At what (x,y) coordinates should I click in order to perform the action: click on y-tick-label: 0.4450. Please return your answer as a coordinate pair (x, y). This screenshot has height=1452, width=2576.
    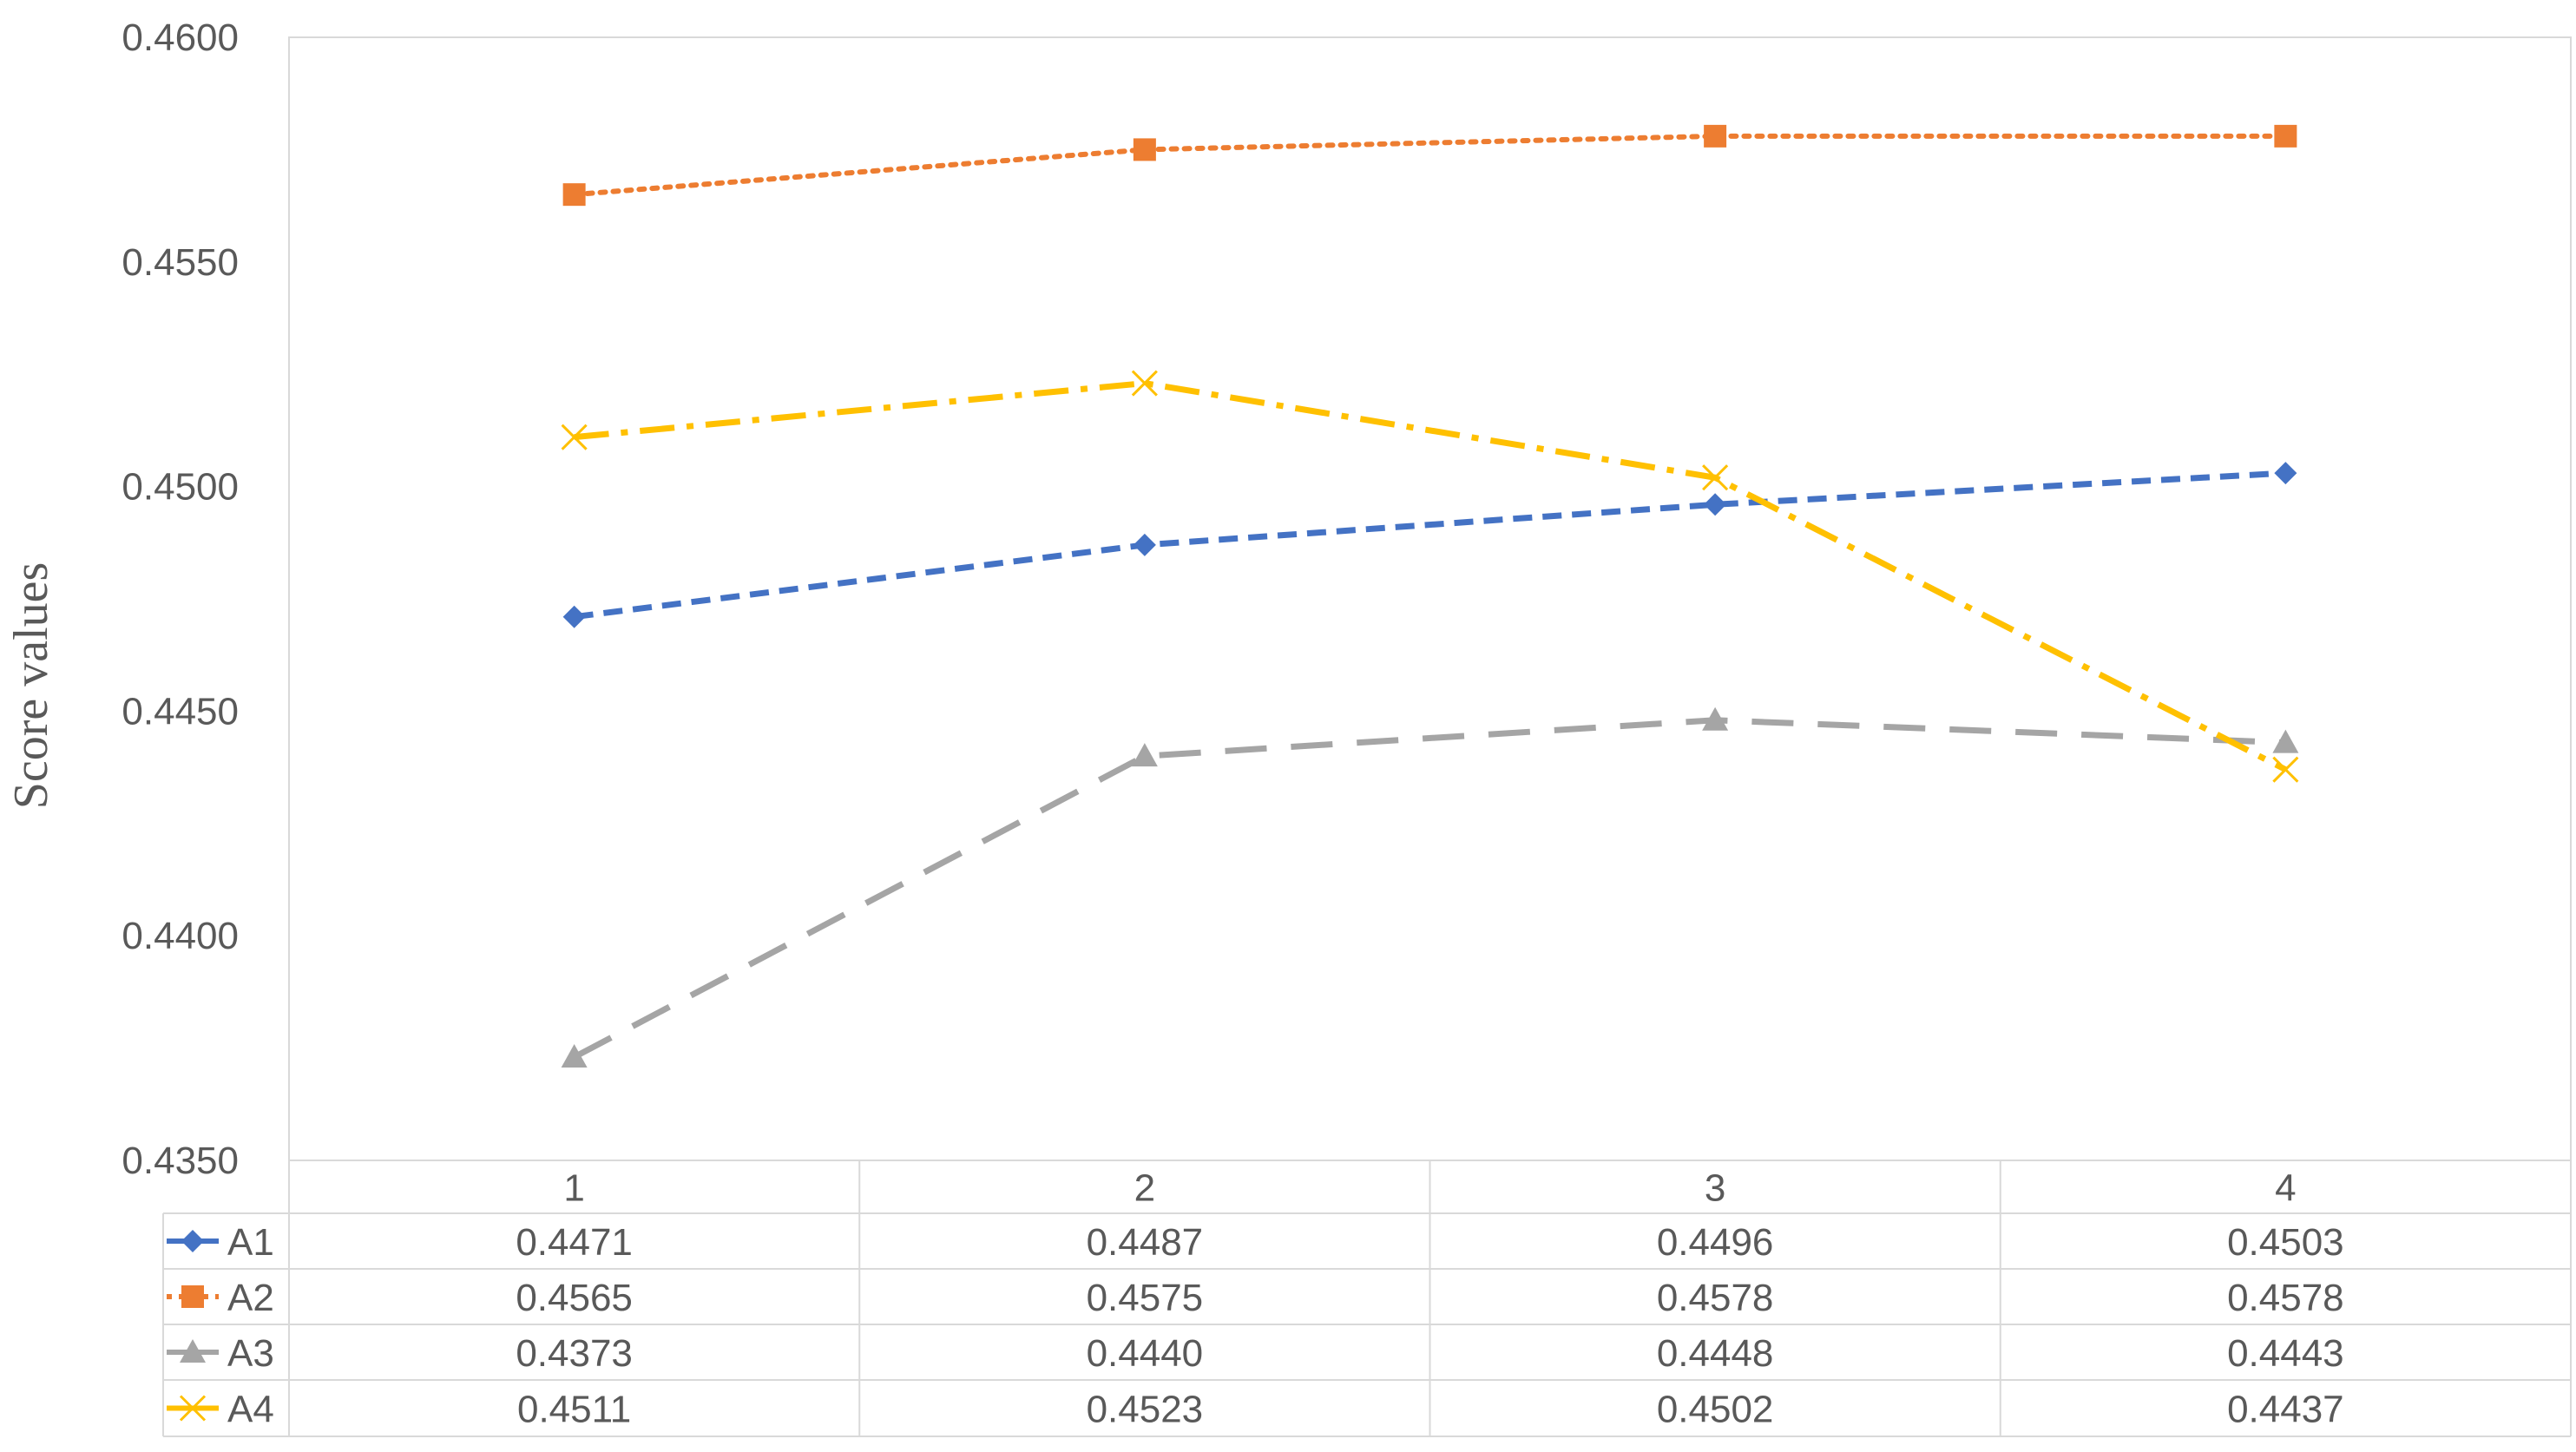
    Looking at the image, I should click on (180, 712).